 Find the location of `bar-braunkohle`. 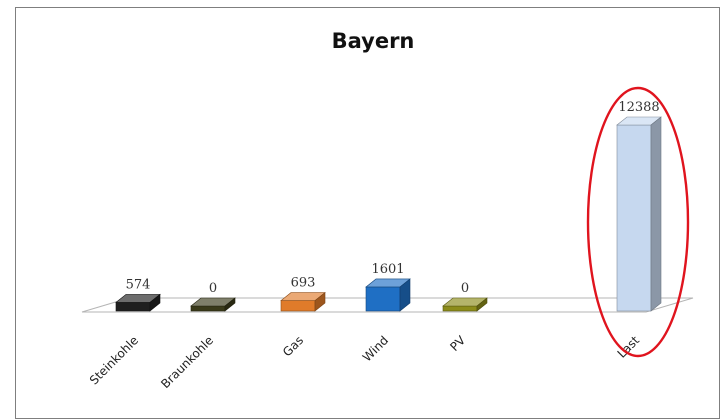

bar-braunkohle is located at coordinates (213, 304).